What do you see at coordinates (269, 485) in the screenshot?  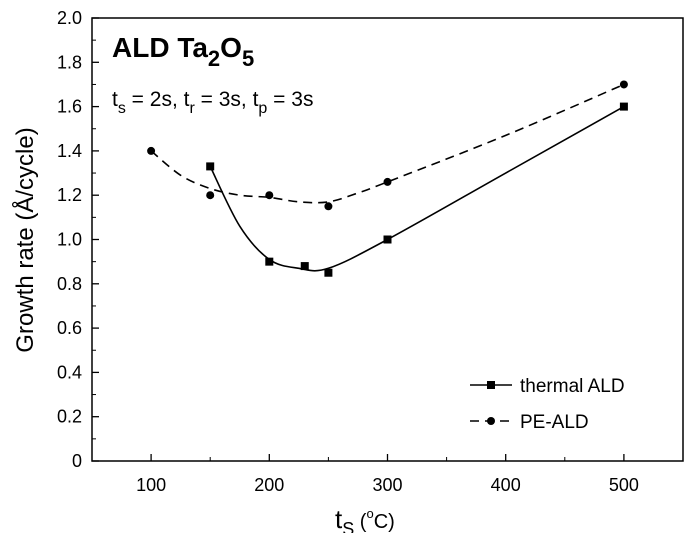 I see `x-tick-label: 200` at bounding box center [269, 485].